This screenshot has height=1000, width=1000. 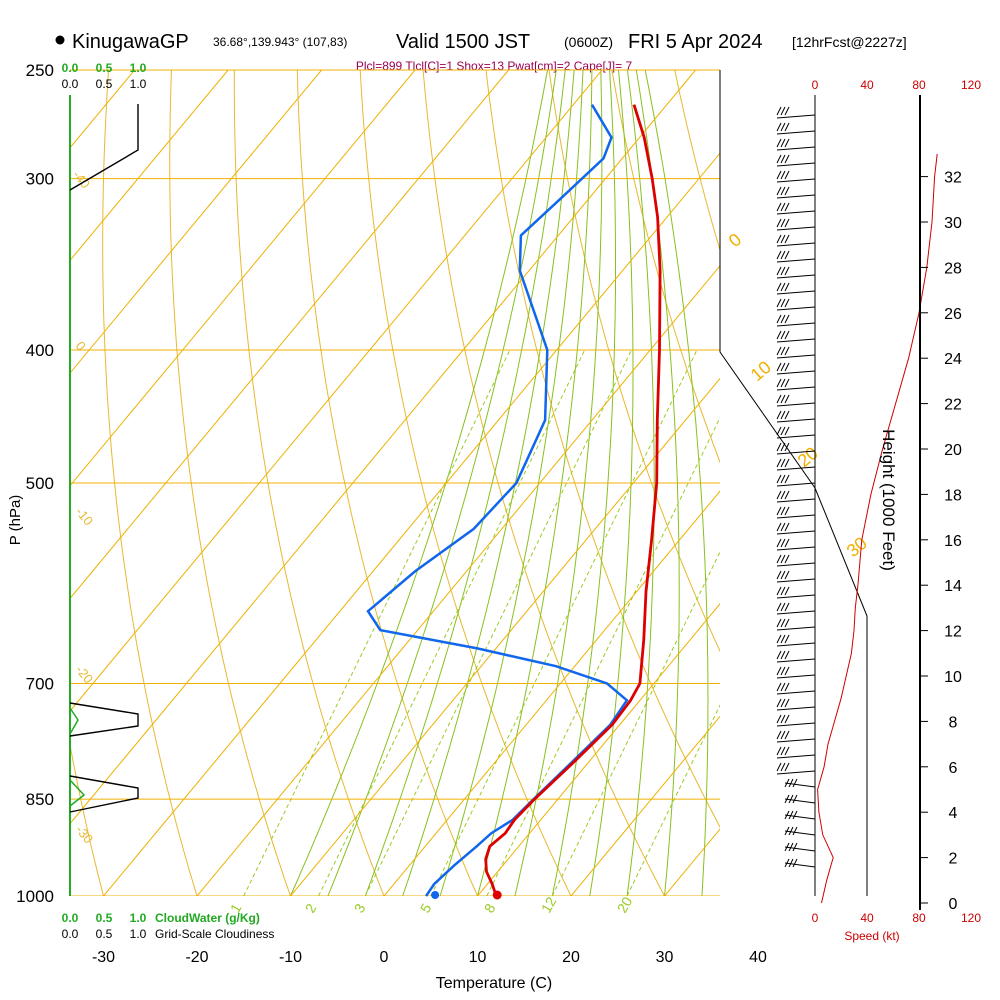 What do you see at coordinates (104, 934) in the screenshot?
I see `cloudiness-bottom-tick: 0.5` at bounding box center [104, 934].